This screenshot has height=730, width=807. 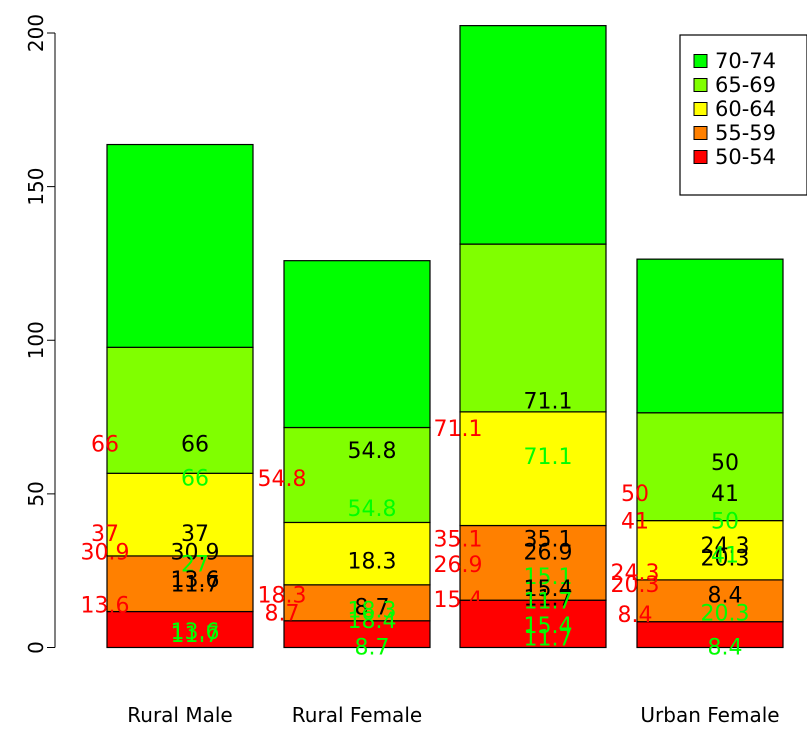 What do you see at coordinates (36, 33) in the screenshot?
I see `y-tick-label: 200` at bounding box center [36, 33].